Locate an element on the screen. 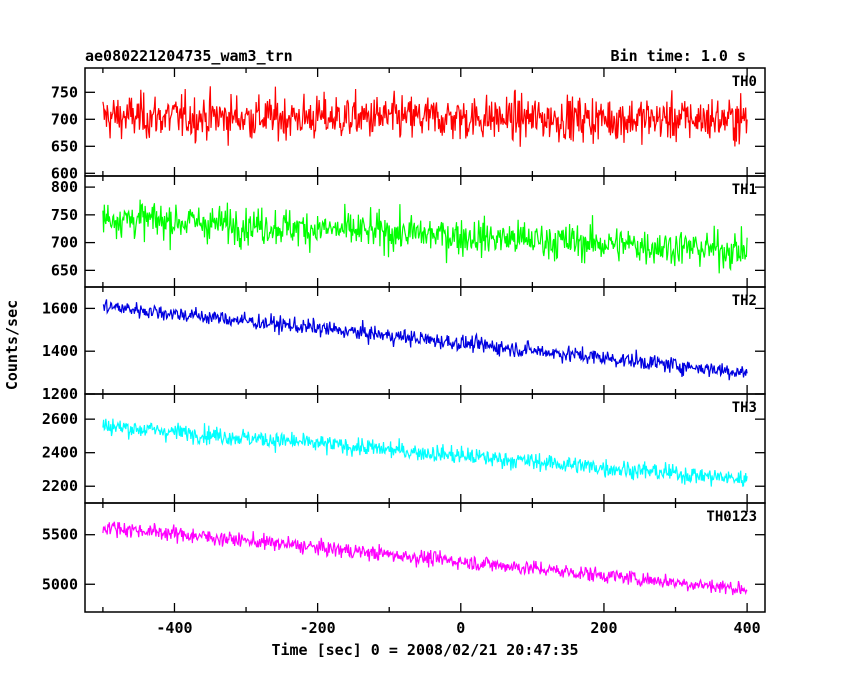 The height and width of the screenshot is (685, 850). chart-title: ae080221204735_wam3_trn is located at coordinates (189, 56).